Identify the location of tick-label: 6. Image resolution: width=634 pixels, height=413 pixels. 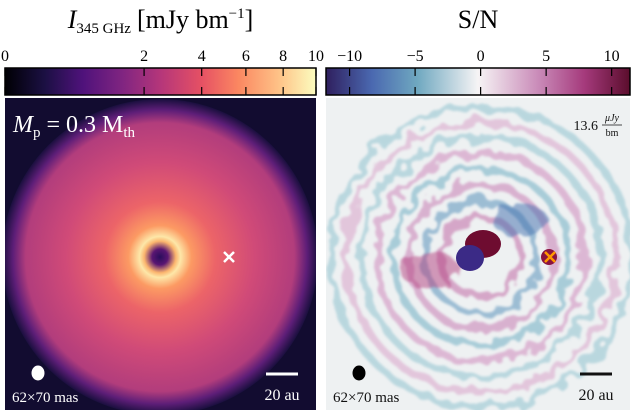
(246, 56).